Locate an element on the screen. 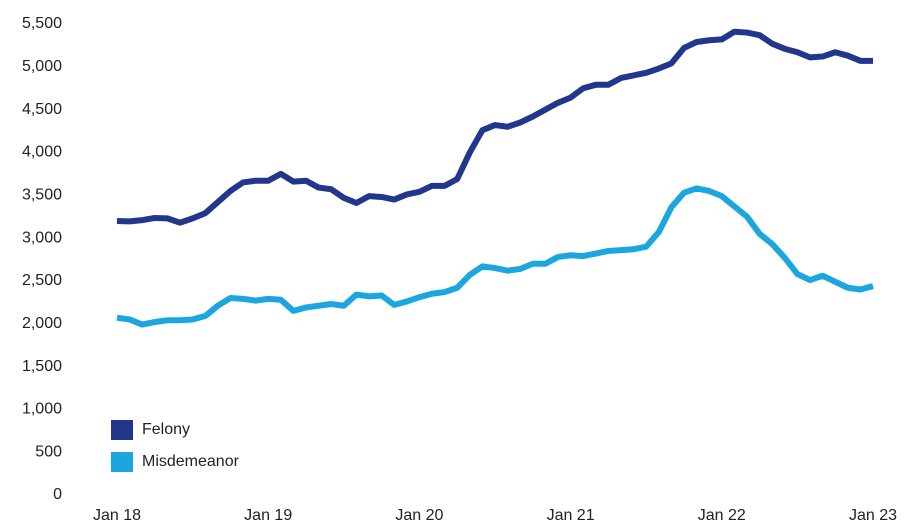 This screenshot has width=909, height=527. y-tick-label: 3,500 is located at coordinates (42, 194).